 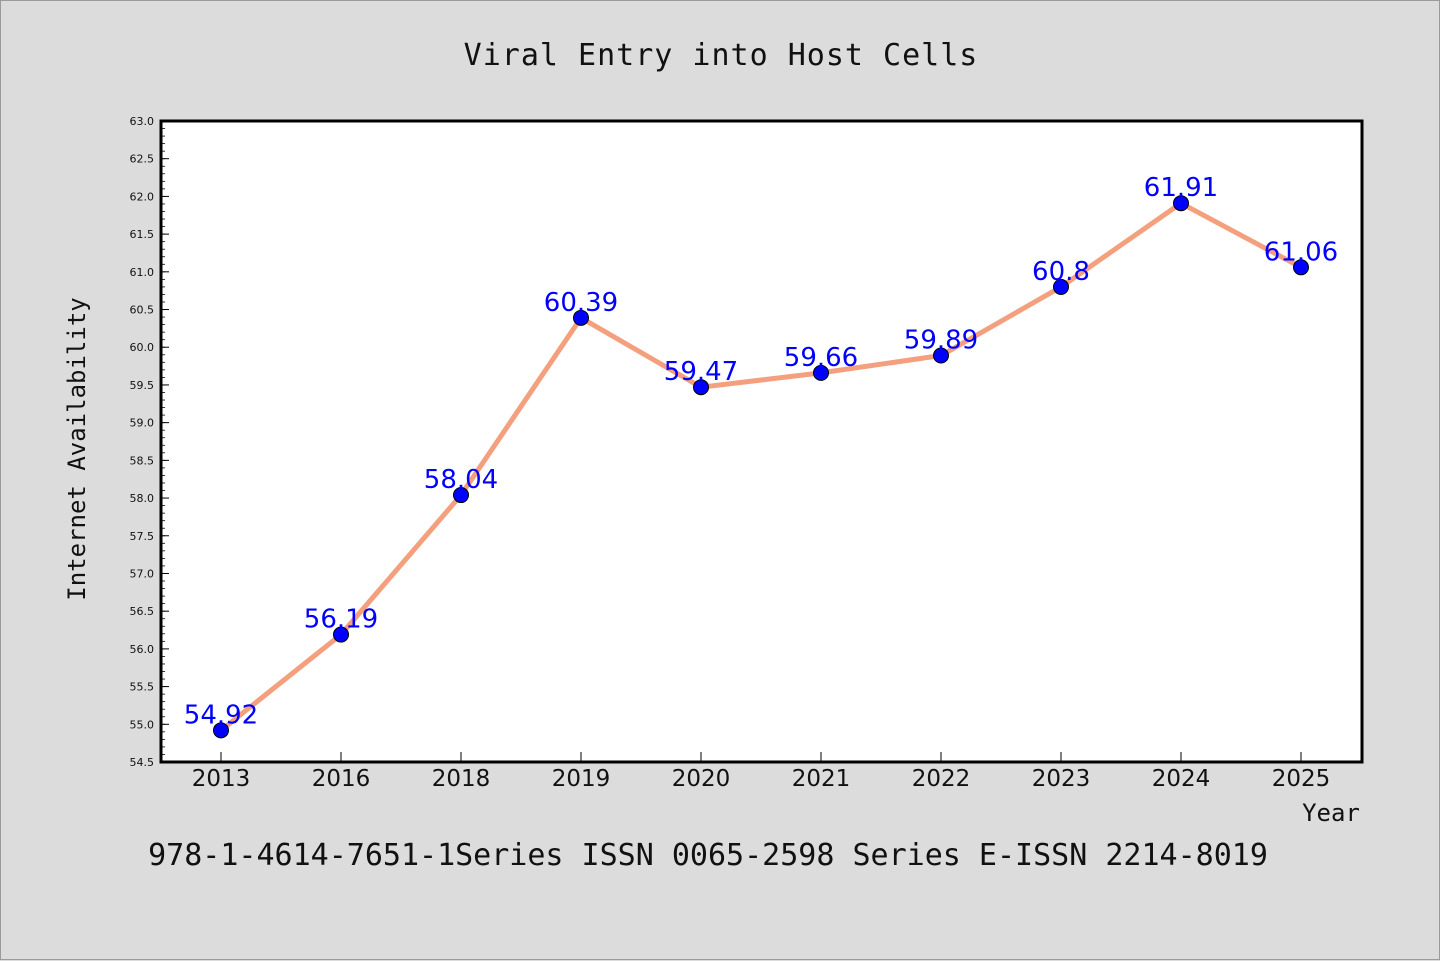 What do you see at coordinates (341, 620) in the screenshot?
I see `data-label: 56.19` at bounding box center [341, 620].